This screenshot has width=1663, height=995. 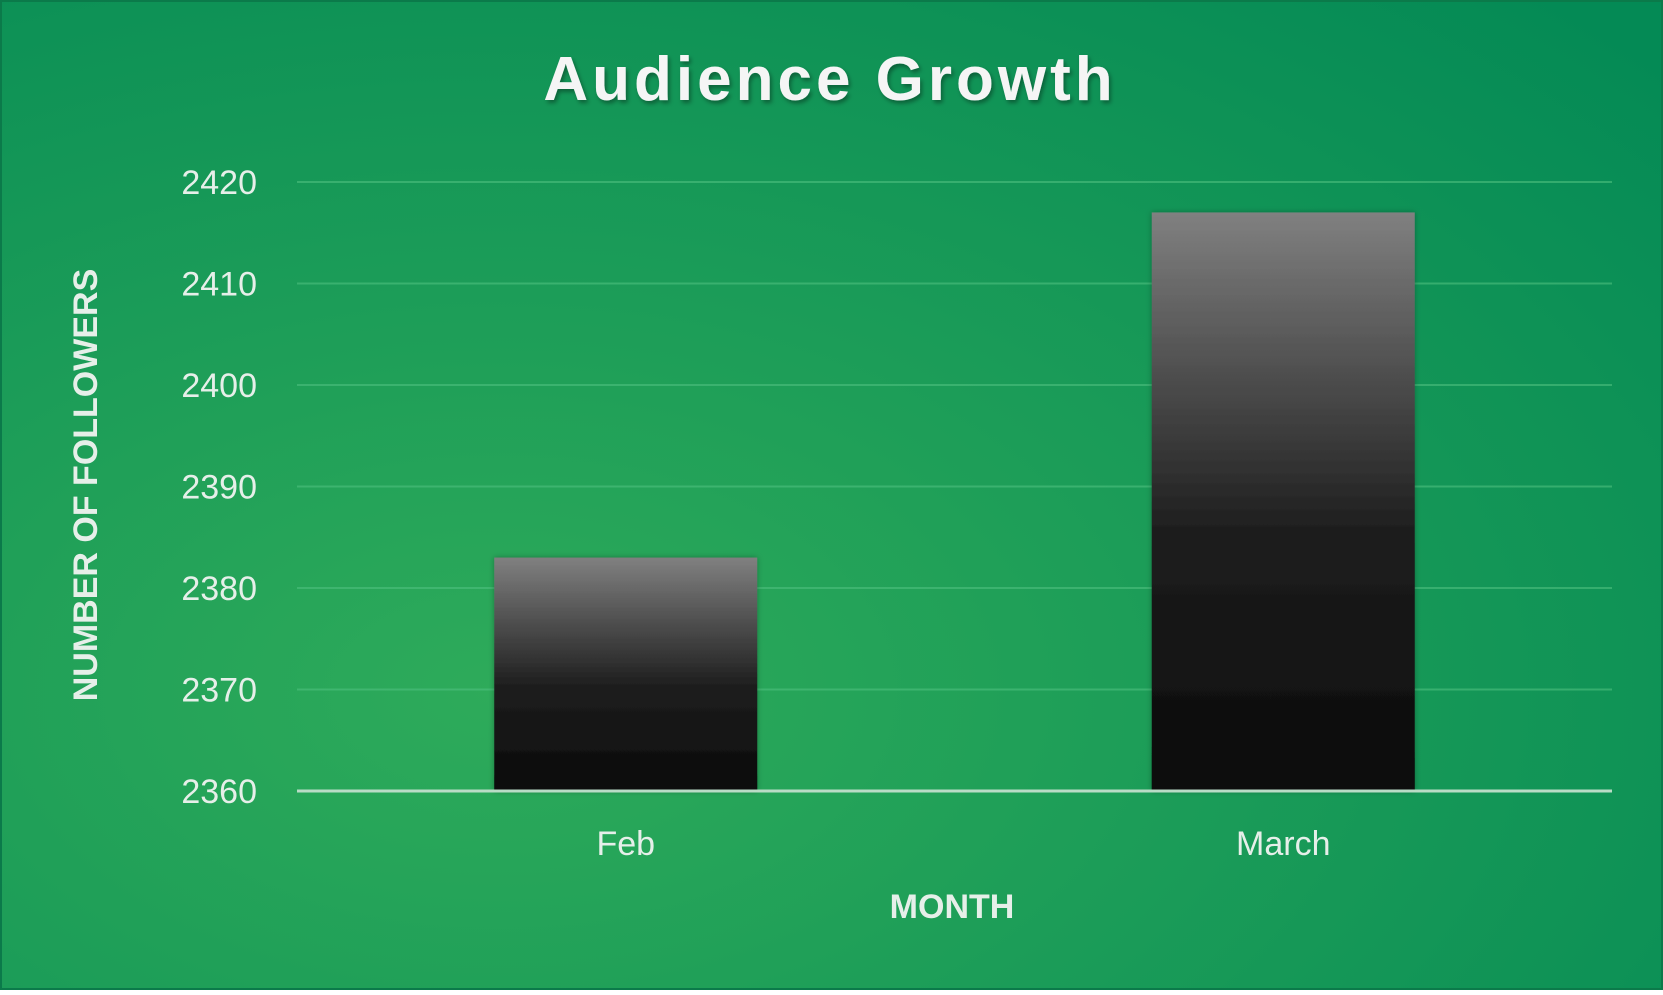 I want to click on x-tick-label: Feb, so click(x=625, y=844).